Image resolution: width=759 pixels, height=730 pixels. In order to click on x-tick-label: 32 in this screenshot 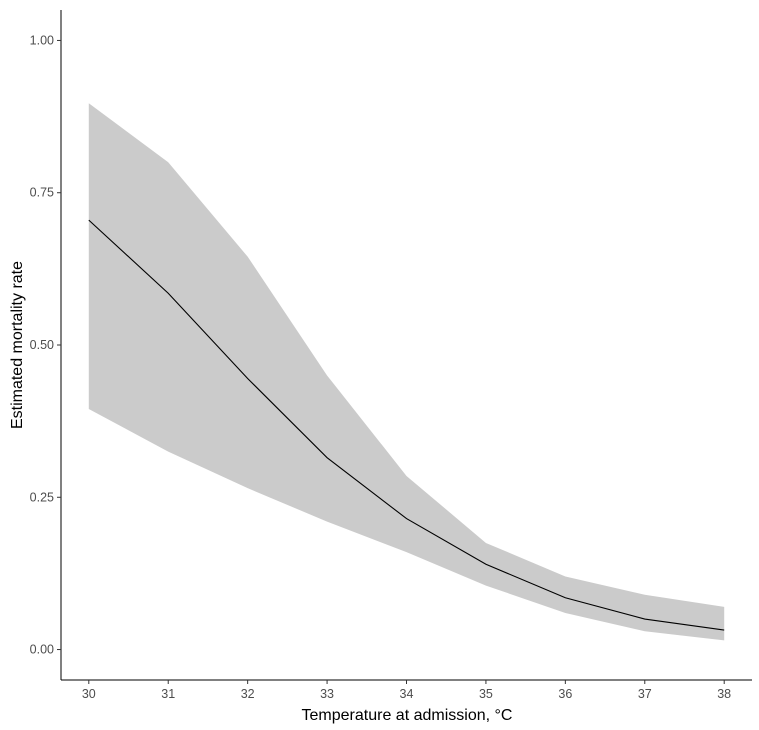, I will do `click(248, 694)`.